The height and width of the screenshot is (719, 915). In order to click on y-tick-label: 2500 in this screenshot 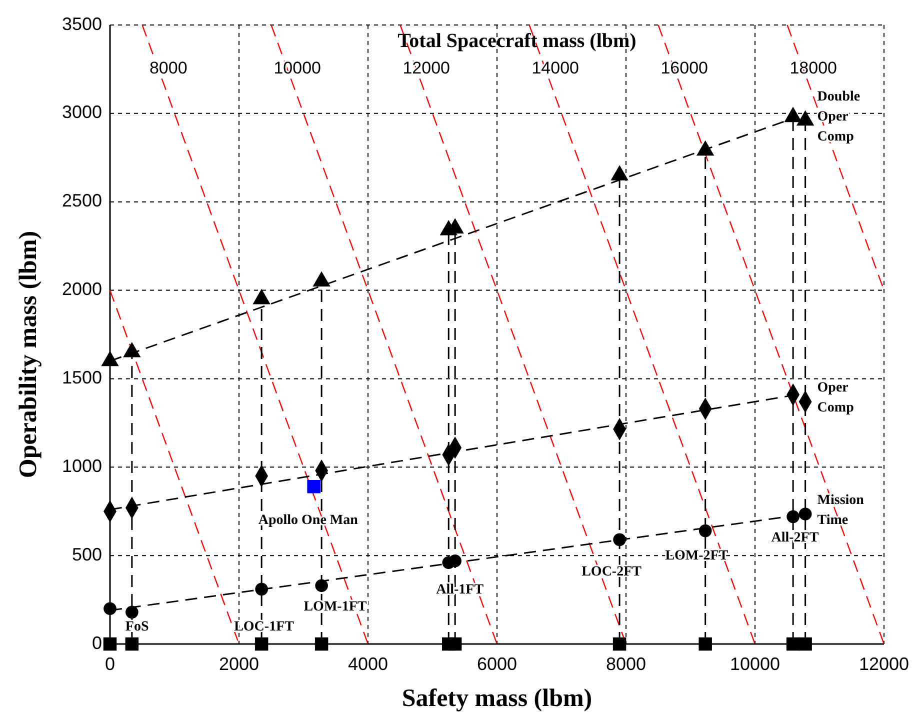, I will do `click(82, 200)`.